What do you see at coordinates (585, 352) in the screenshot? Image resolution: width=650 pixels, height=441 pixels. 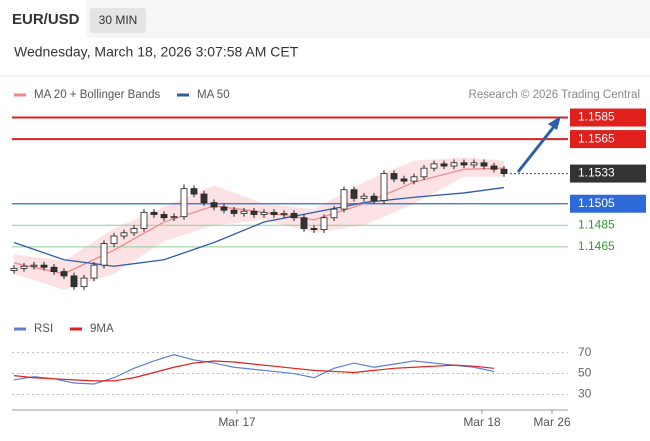 I see `y-tick-label: 70` at bounding box center [585, 352].